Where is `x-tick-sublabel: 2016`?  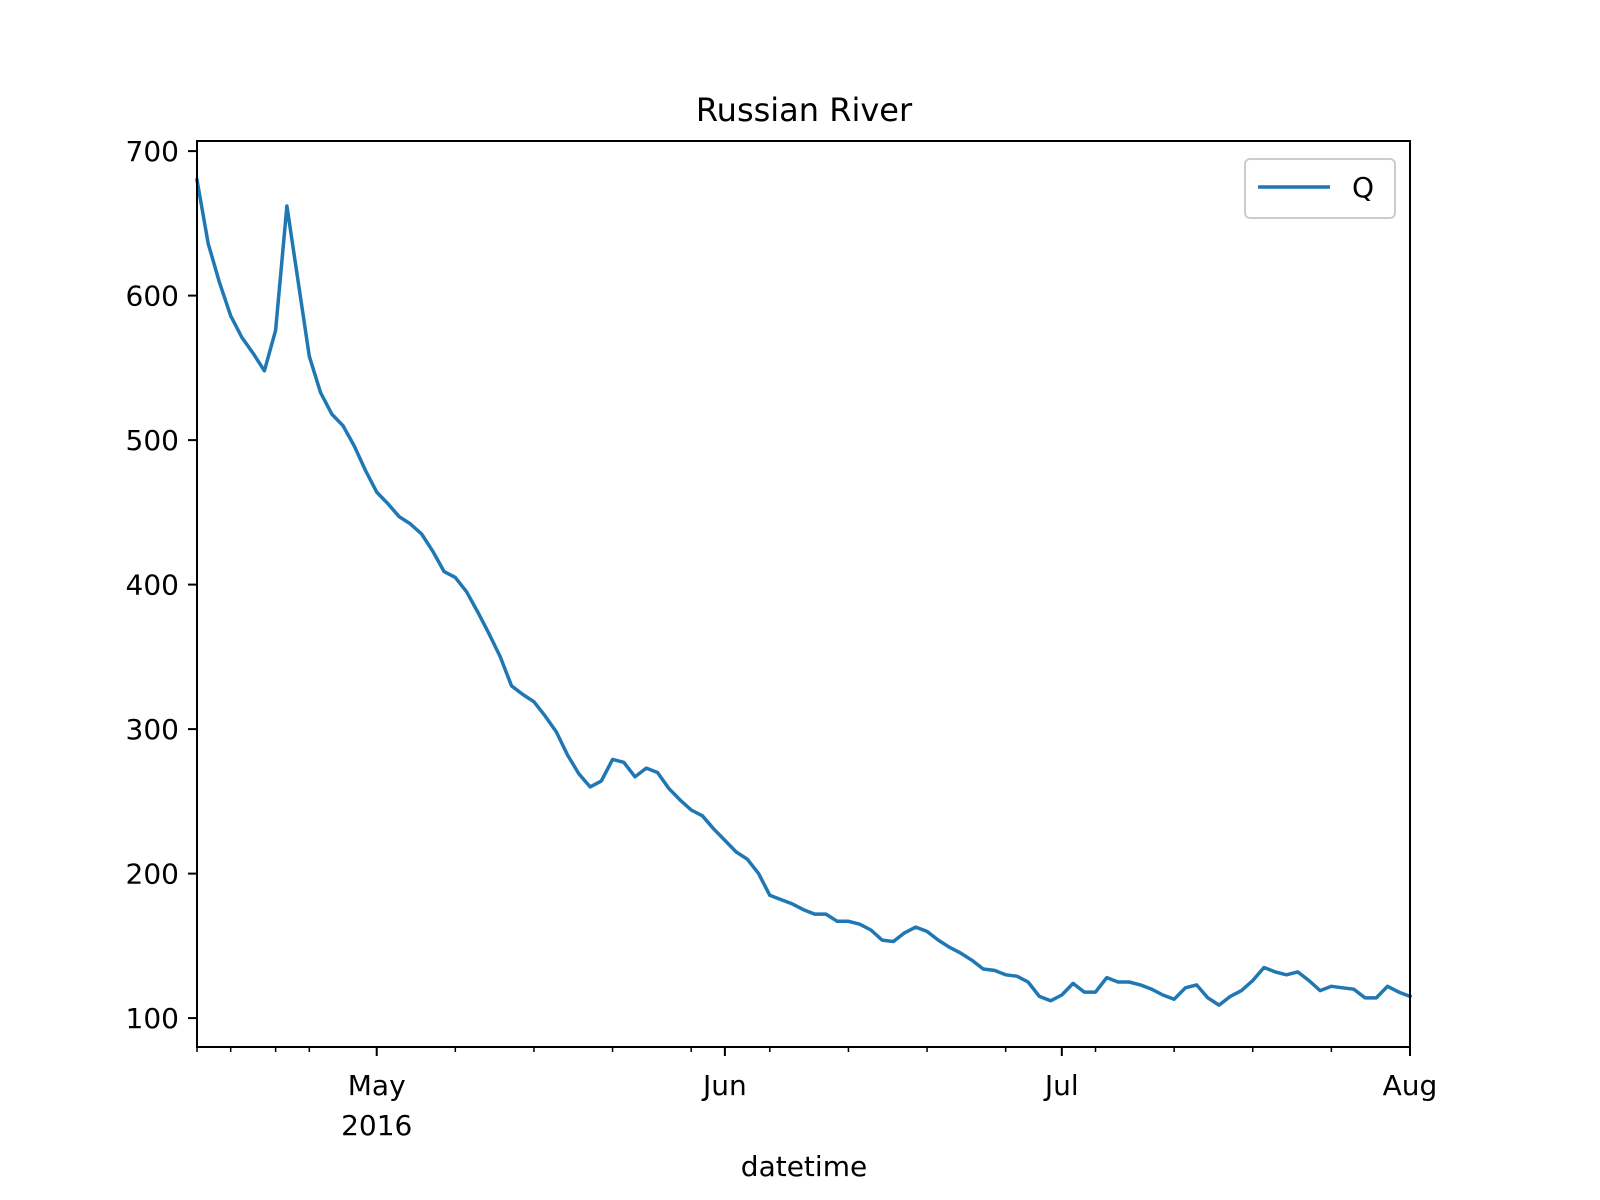
x-tick-sublabel: 2016 is located at coordinates (376, 1125).